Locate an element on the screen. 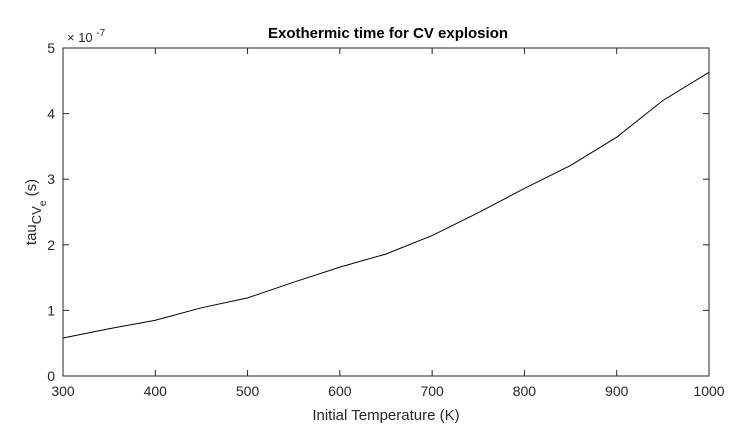 The width and height of the screenshot is (756, 445). x-tick-label: 700 is located at coordinates (432, 391).